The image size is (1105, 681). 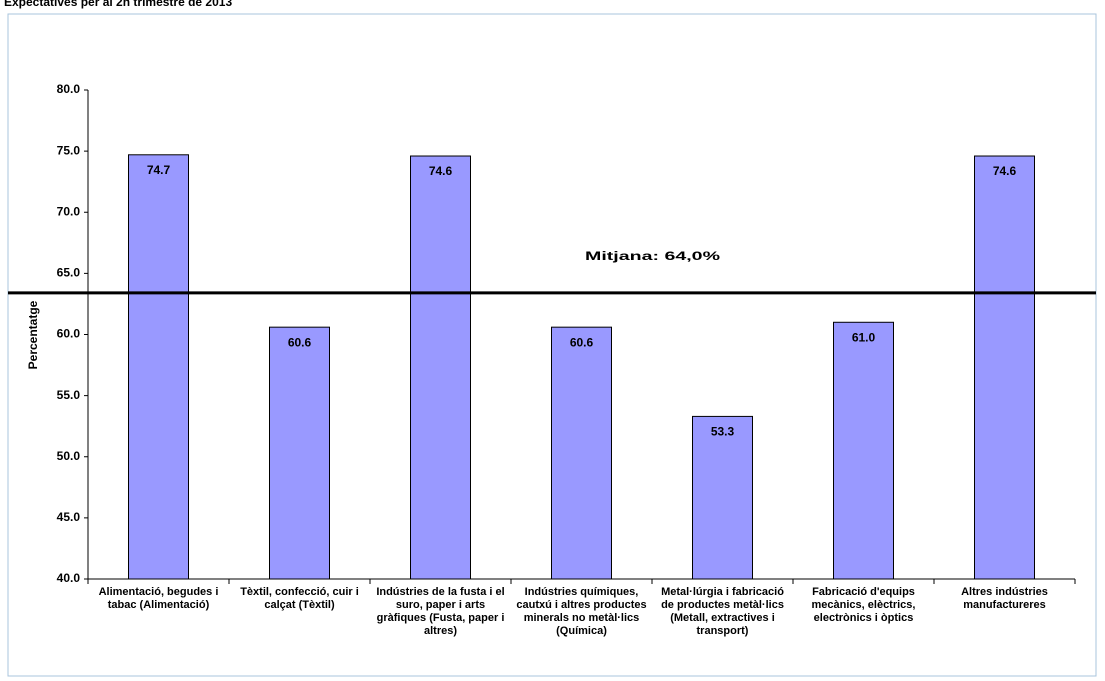 I want to click on y-tick-label: 70.0, so click(x=69, y=211).